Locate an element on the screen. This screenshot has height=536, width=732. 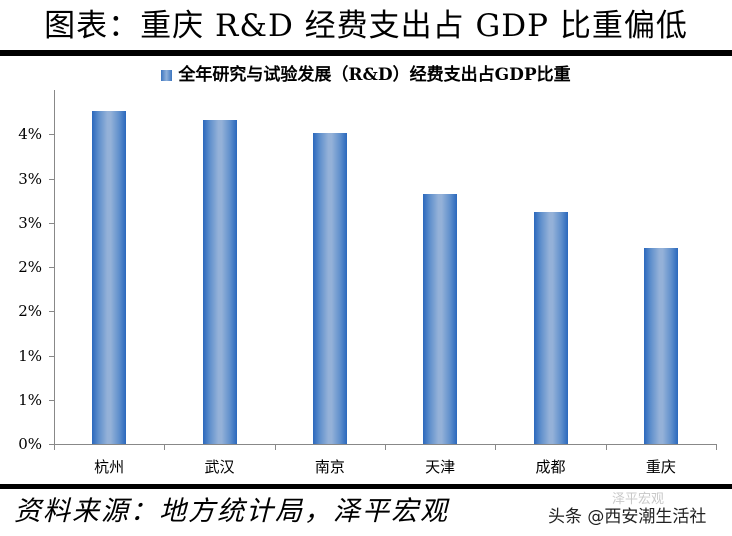
watermark: 头条 @西安潮生活社 is located at coordinates (627, 517).